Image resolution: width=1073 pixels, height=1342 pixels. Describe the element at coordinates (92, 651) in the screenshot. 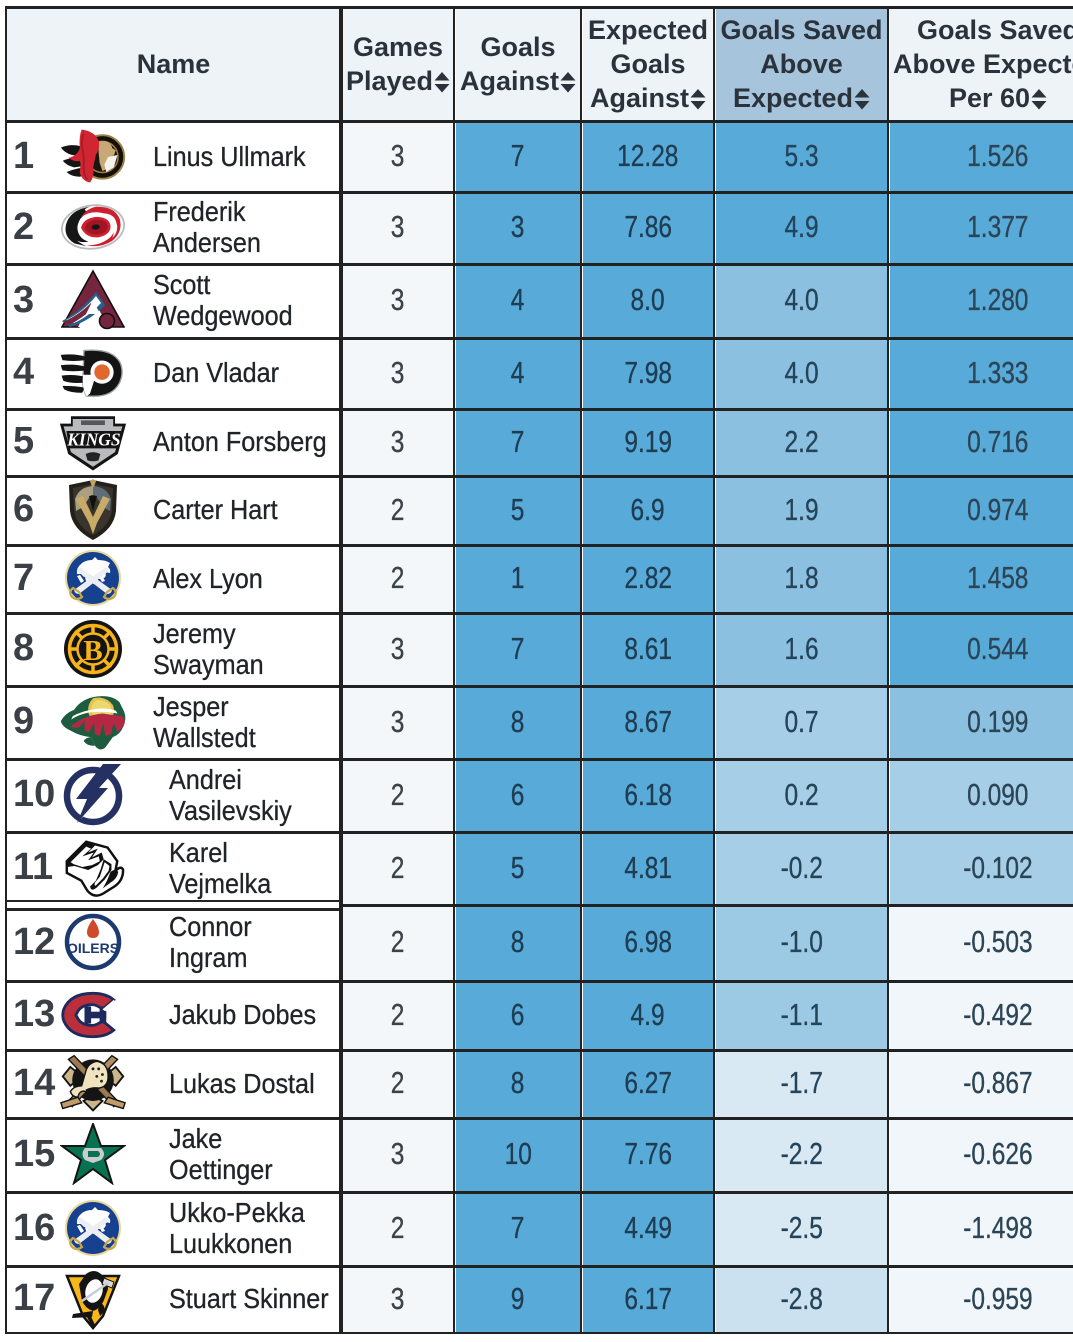

I see `svg-text: B` at that location.